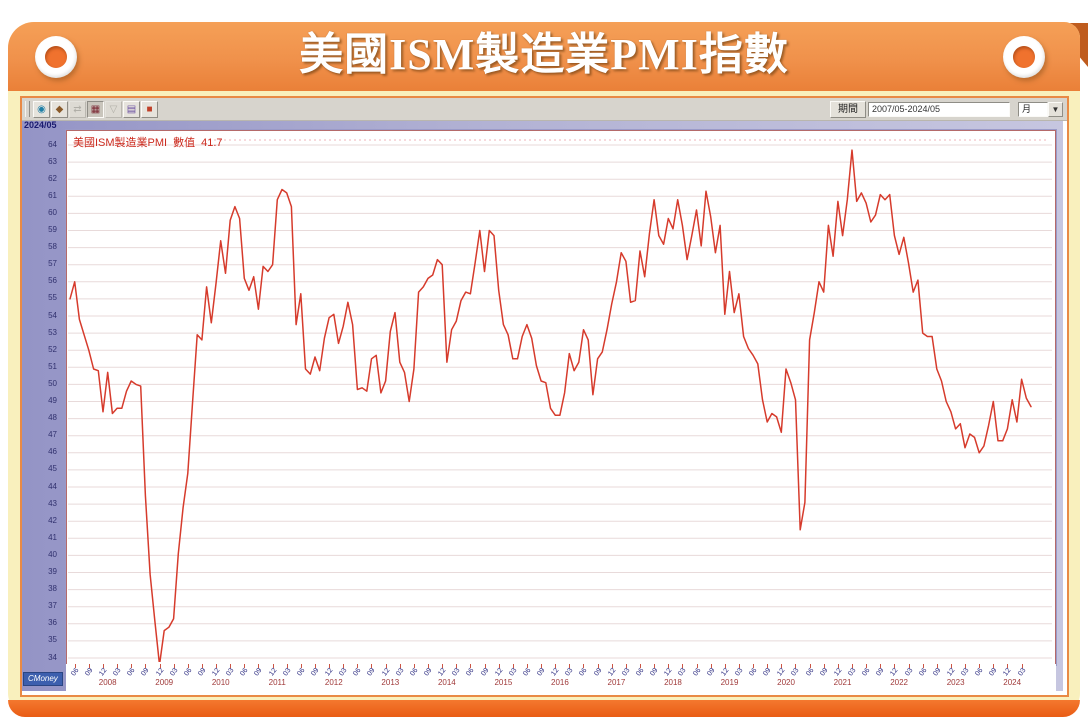  What do you see at coordinates (52, 452) in the screenshot?
I see `y-axis-label: 46` at bounding box center [52, 452].